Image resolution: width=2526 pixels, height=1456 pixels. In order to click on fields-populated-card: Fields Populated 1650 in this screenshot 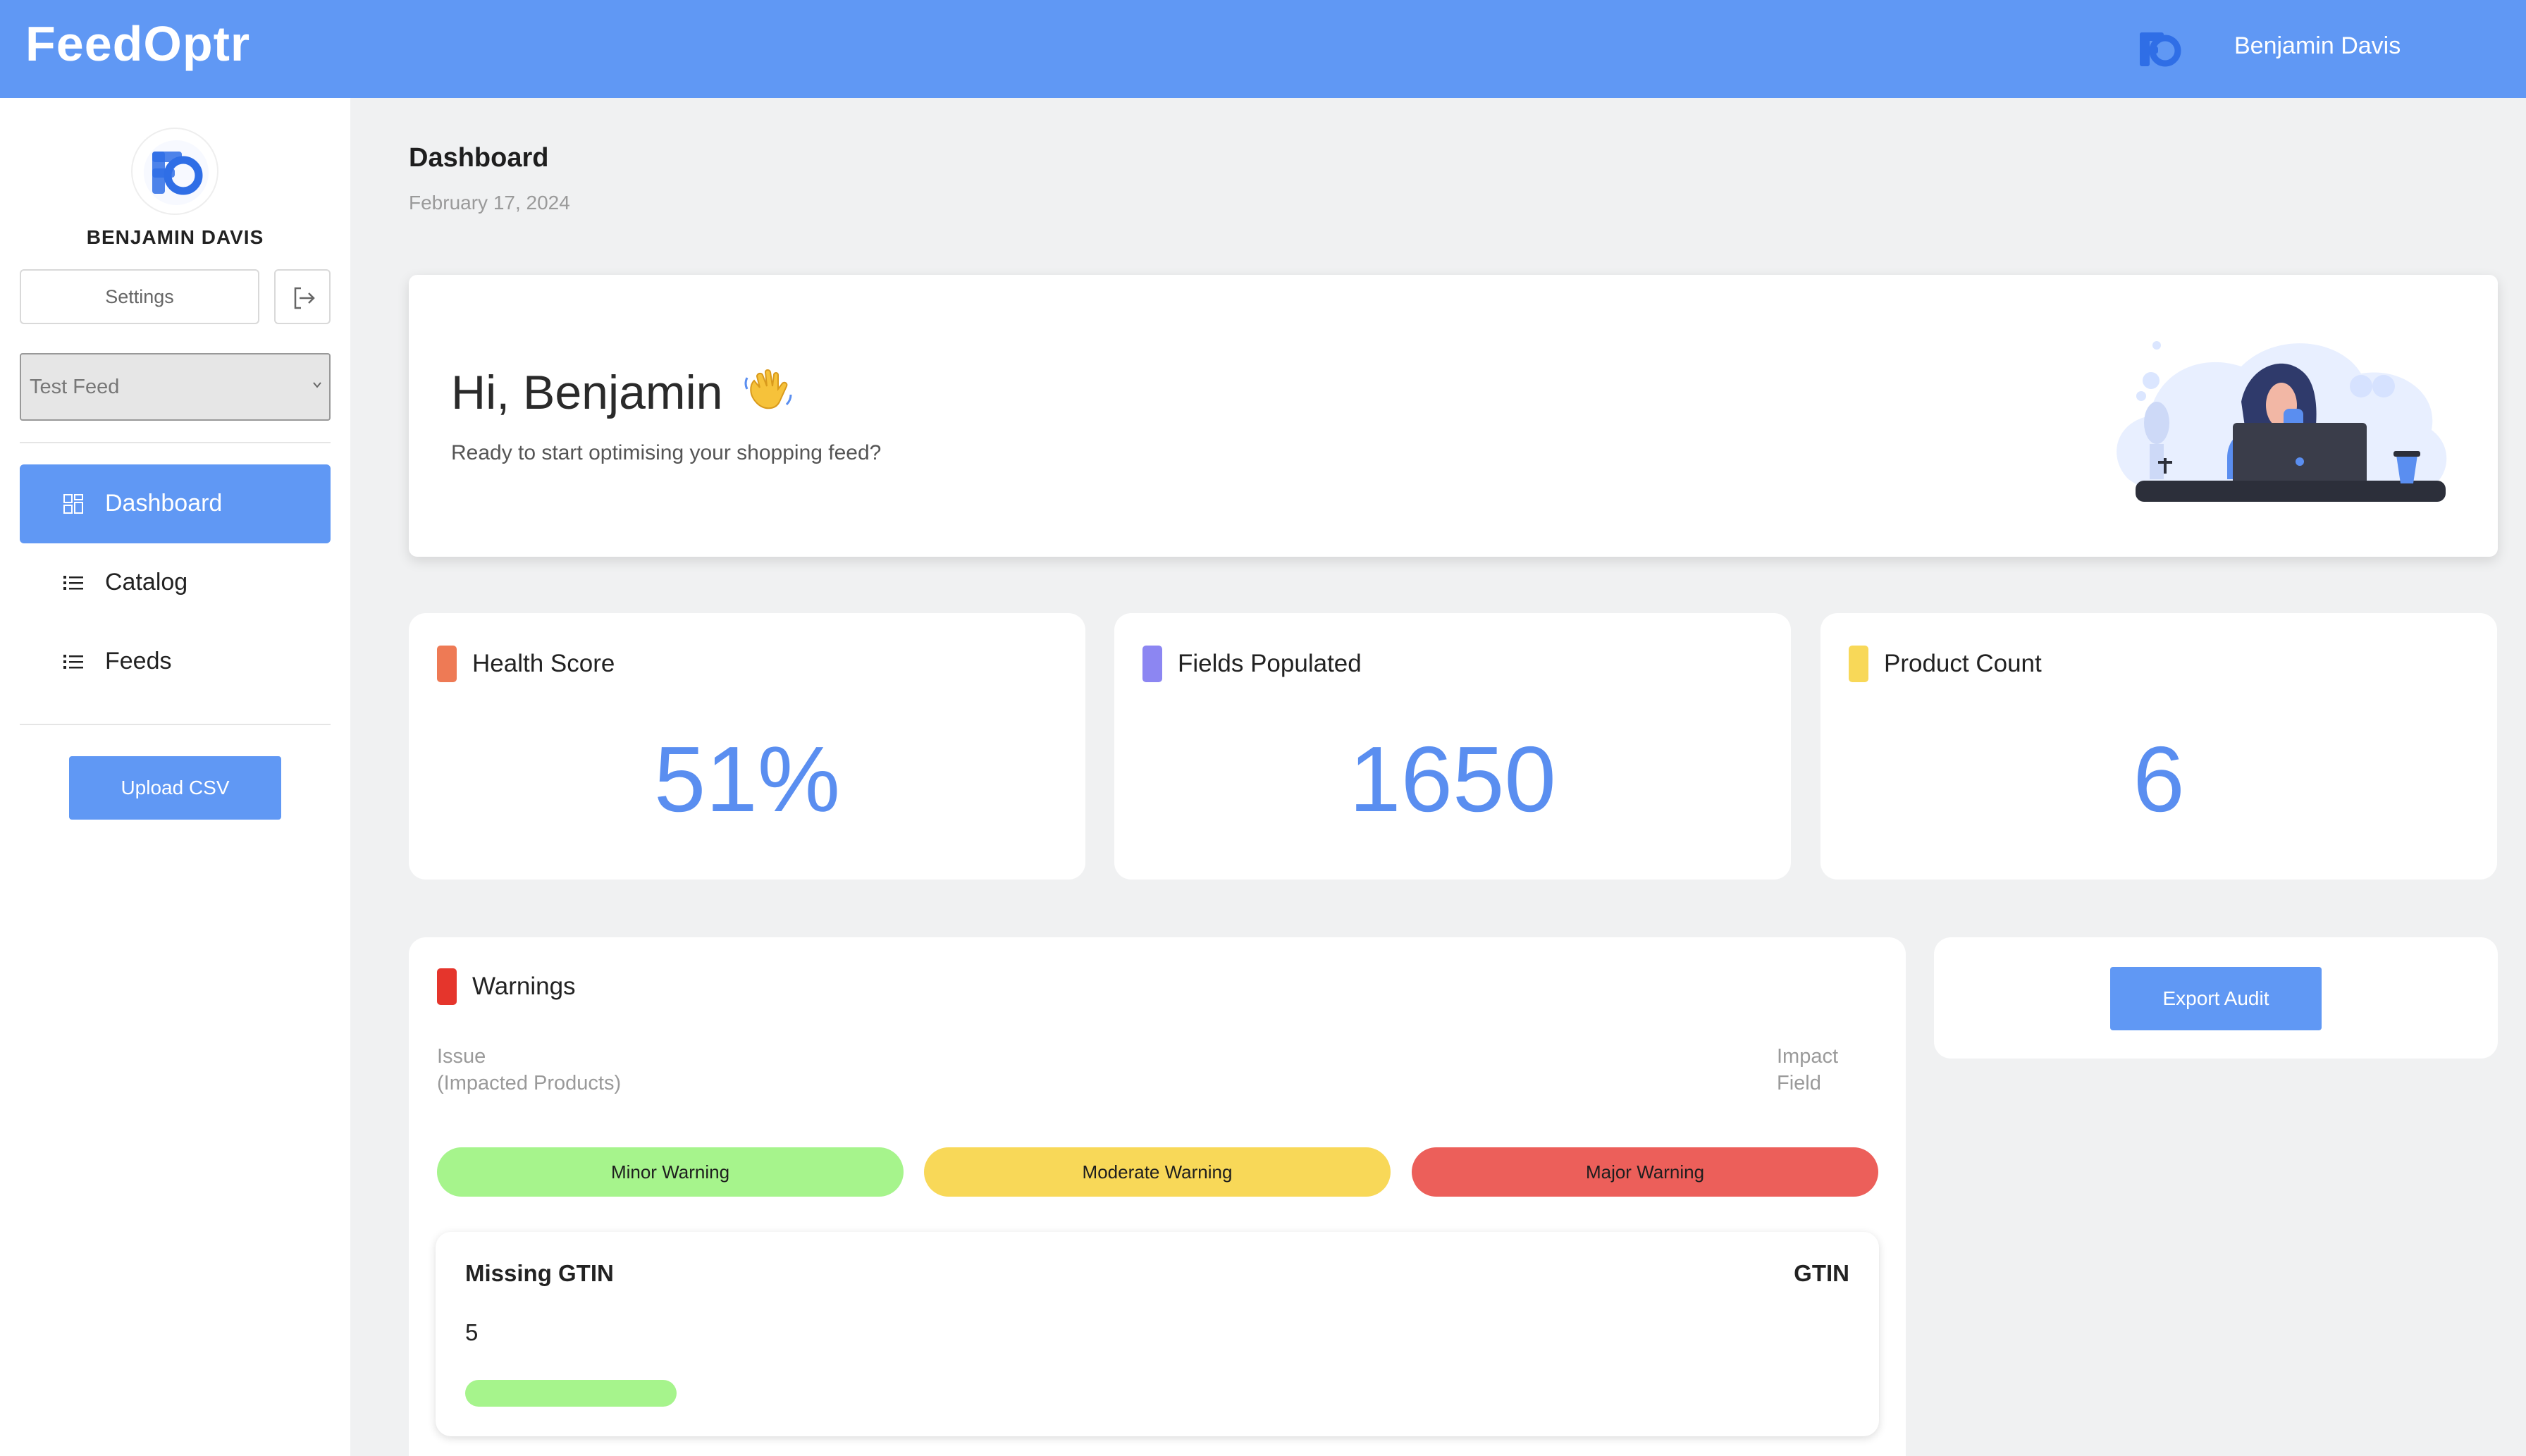, I will do `click(1452, 746)`.